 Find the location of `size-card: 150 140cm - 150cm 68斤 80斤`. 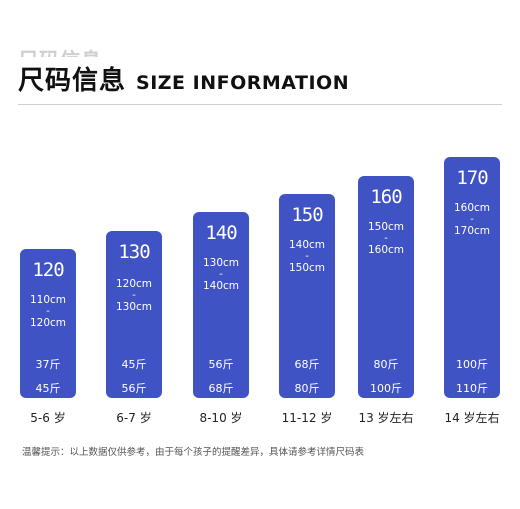

size-card: 150 140cm - 150cm 68斤 80斤 is located at coordinates (307, 296).